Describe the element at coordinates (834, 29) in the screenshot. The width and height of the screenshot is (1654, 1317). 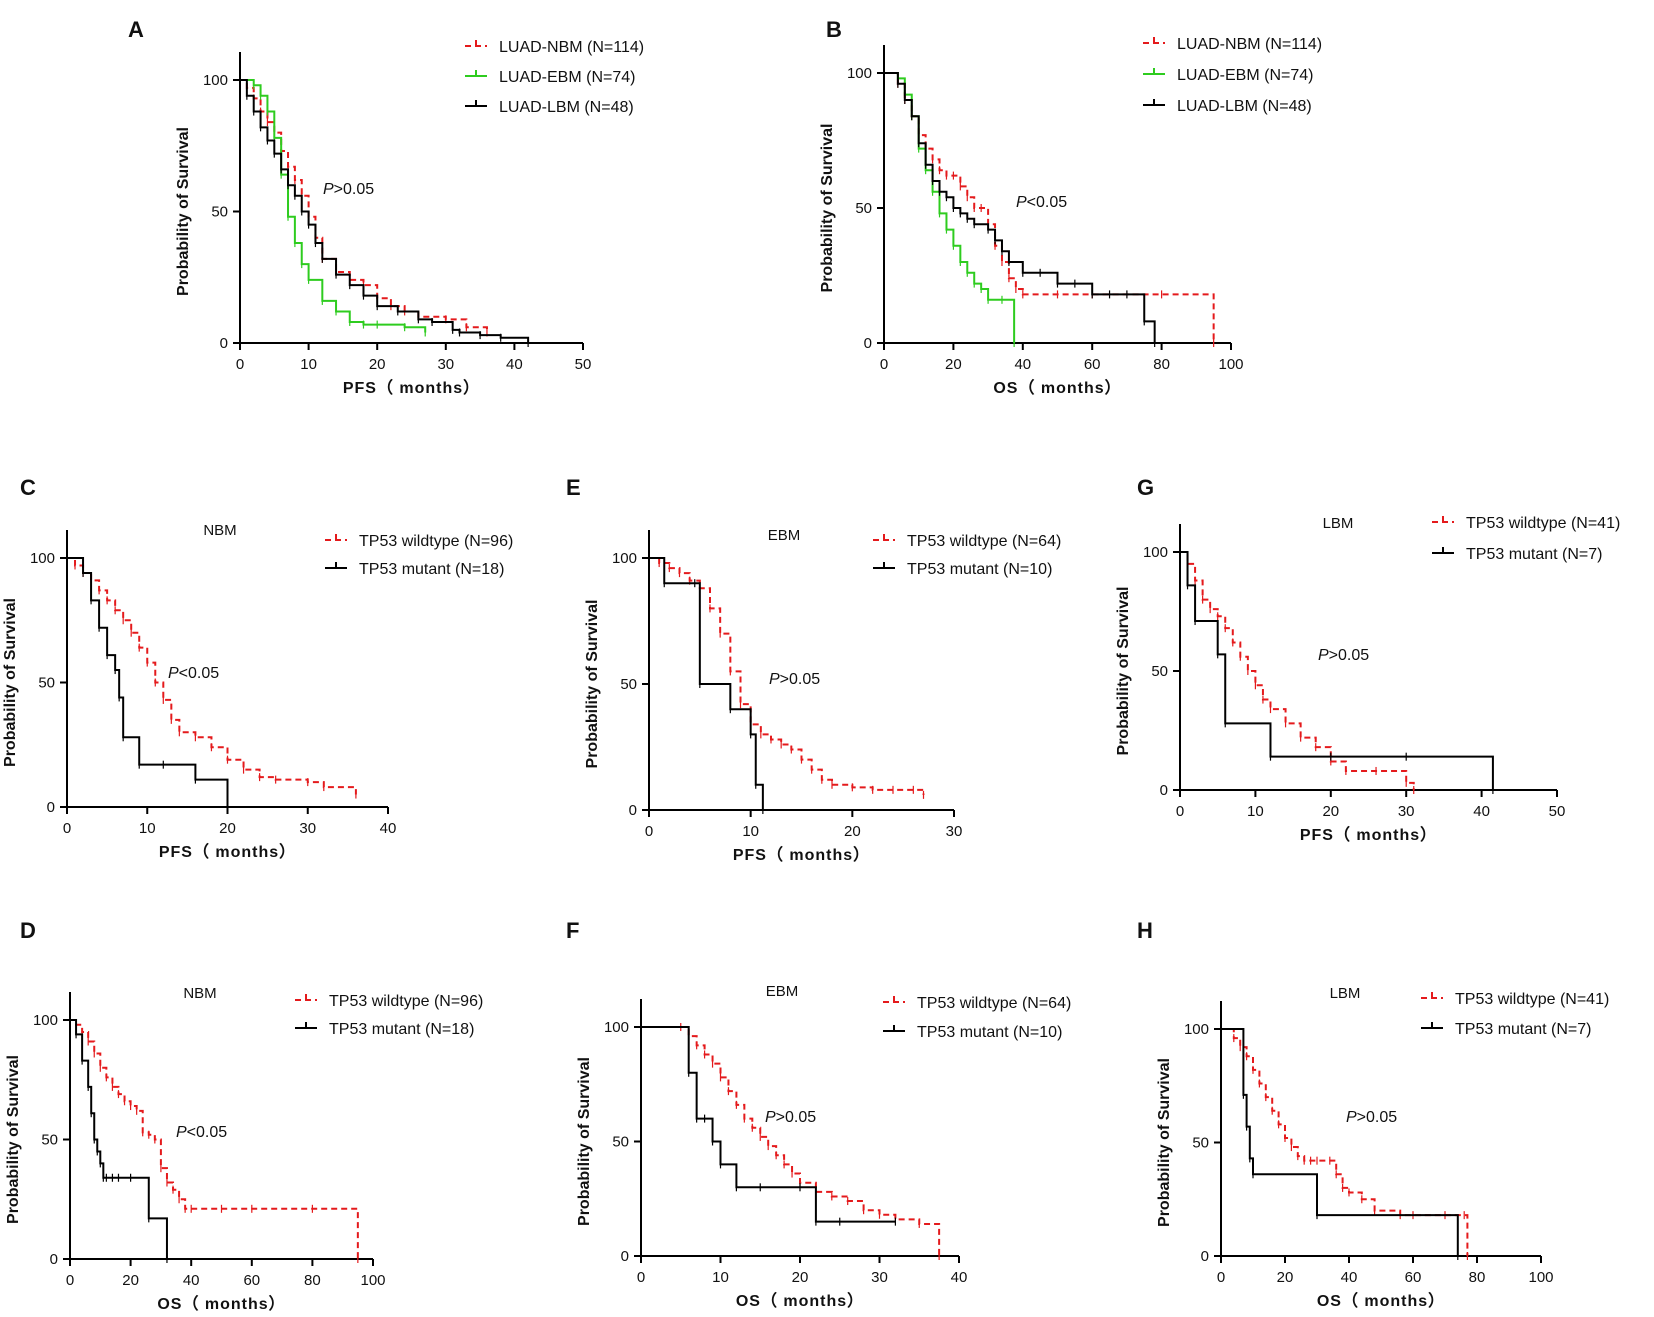
I see `panel-label: B` at that location.